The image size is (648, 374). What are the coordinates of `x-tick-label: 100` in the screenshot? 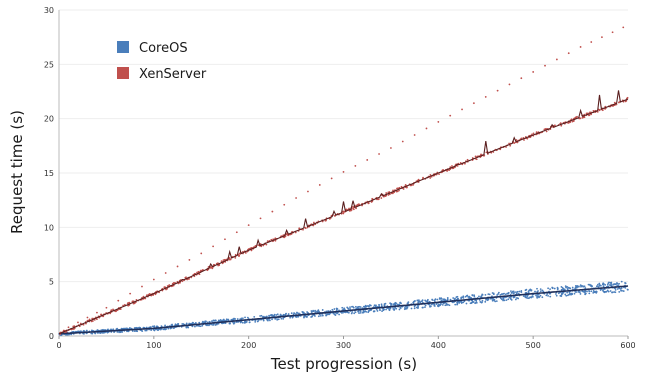 It's located at (153, 345).